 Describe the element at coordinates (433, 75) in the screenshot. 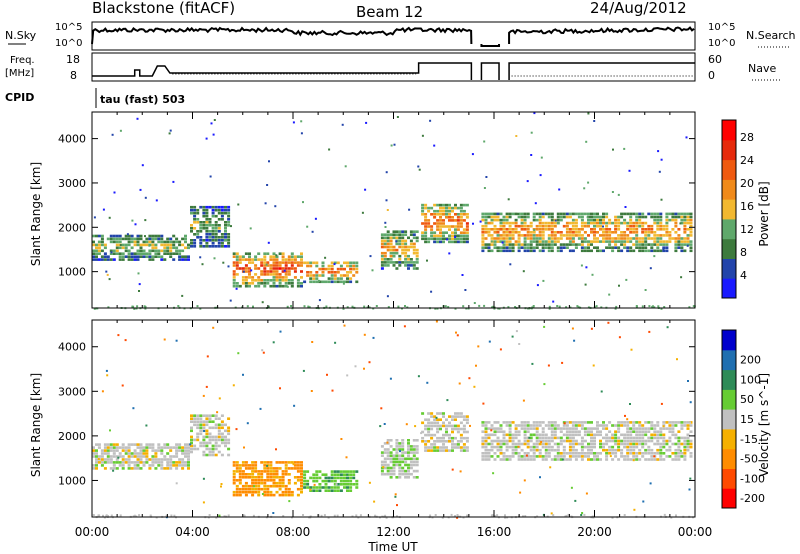

I see `nave-series` at that location.